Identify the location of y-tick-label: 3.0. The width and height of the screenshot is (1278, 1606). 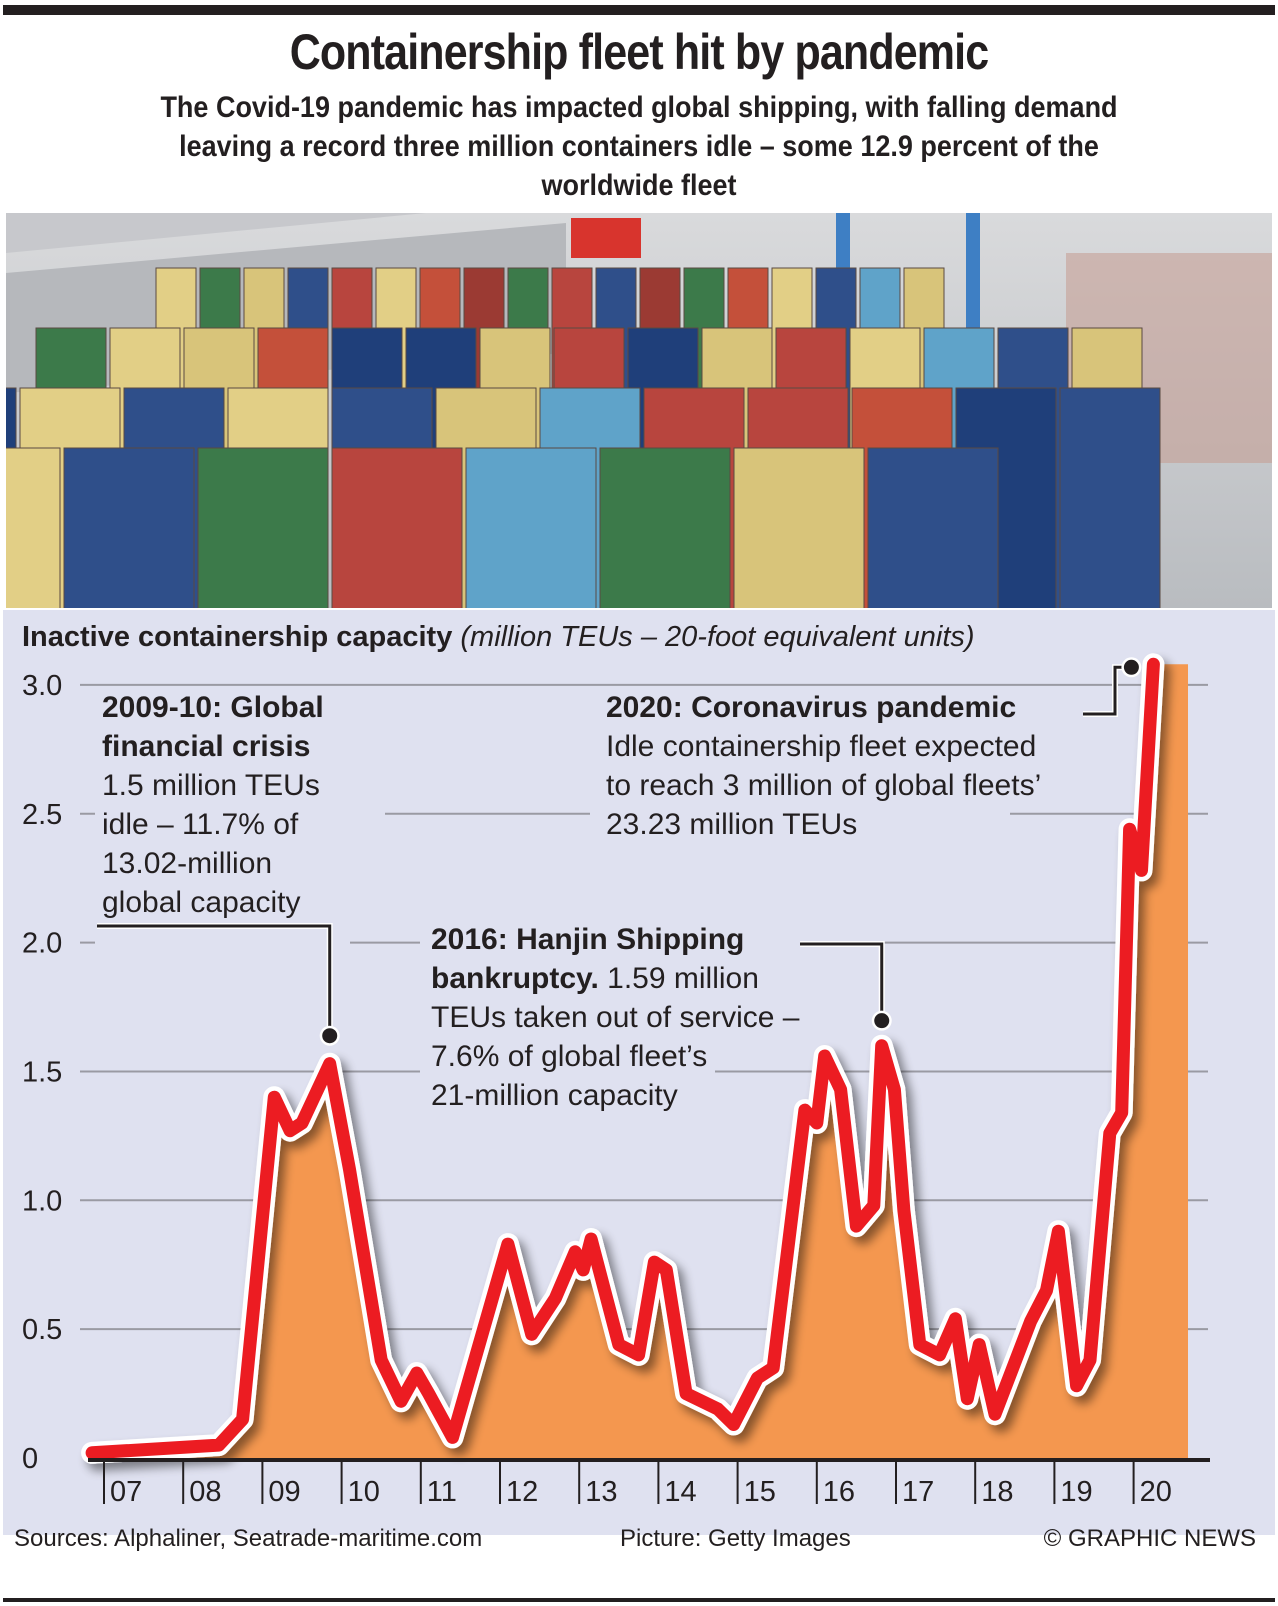
(42, 686).